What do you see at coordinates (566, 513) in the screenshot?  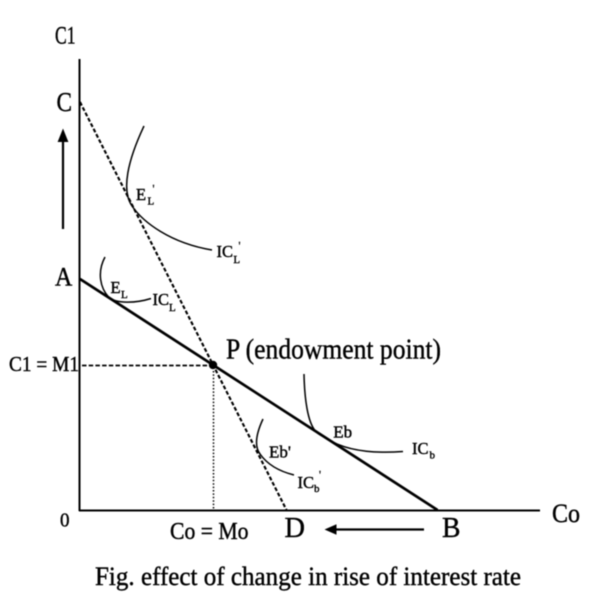 I see `svg-text: Co` at bounding box center [566, 513].